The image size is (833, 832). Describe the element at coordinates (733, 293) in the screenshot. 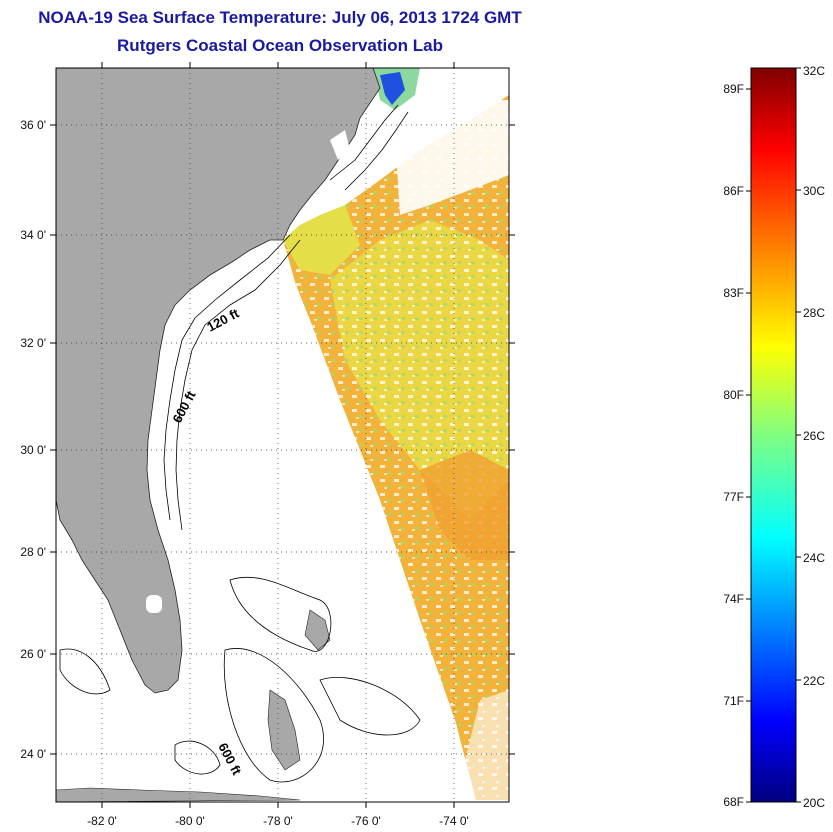

I see `colorbar-f-label: 83F` at that location.